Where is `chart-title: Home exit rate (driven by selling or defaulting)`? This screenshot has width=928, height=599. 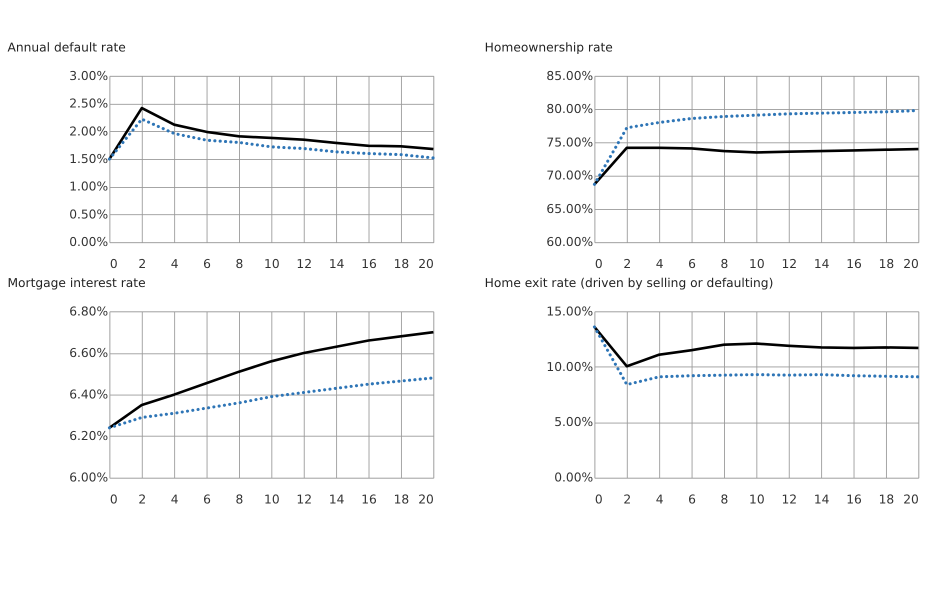
chart-title: Home exit rate (driven by selling or defaulting) is located at coordinates (629, 283).